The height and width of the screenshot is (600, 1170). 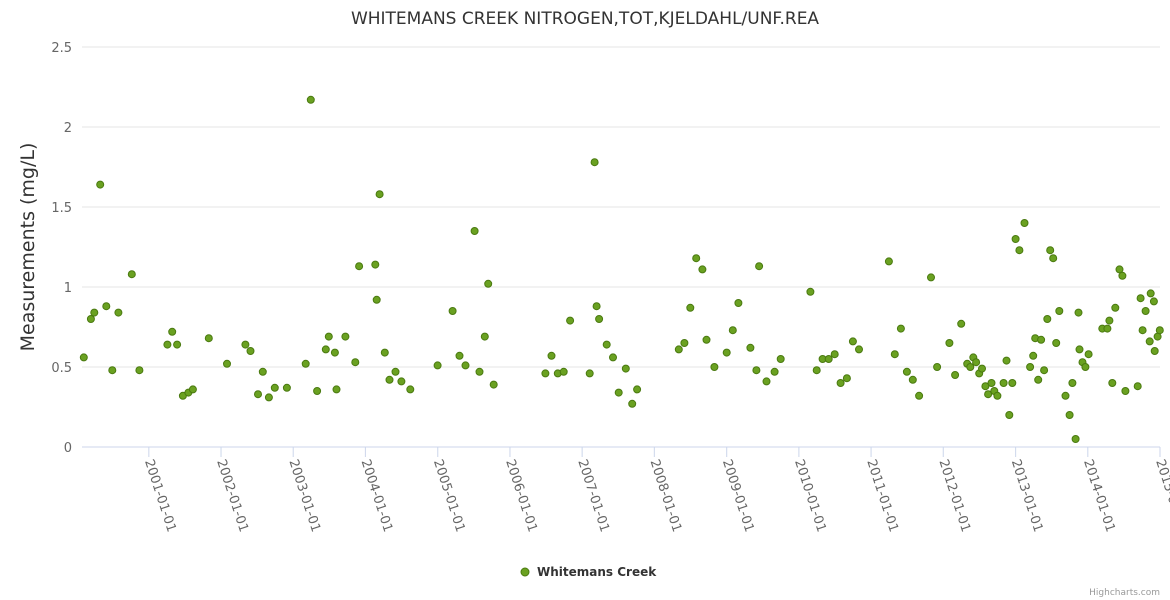 What do you see at coordinates (1124, 593) in the screenshot?
I see `credits: Highcharts.com` at bounding box center [1124, 593].